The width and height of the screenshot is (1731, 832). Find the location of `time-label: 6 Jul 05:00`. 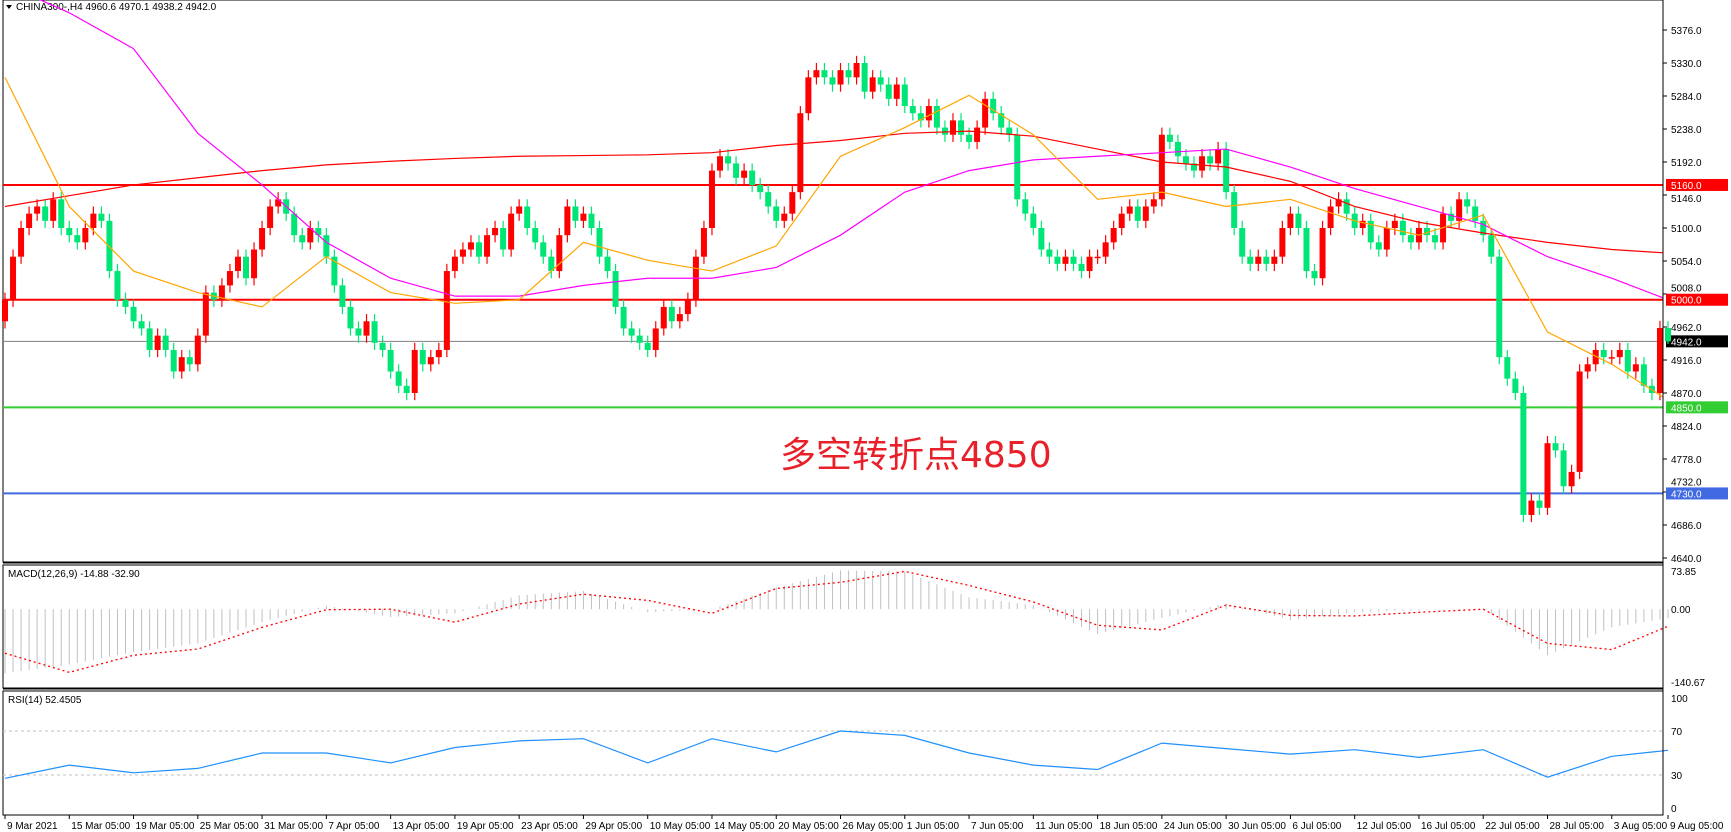

time-label: 6 Jul 05:00 is located at coordinates (1316, 826).